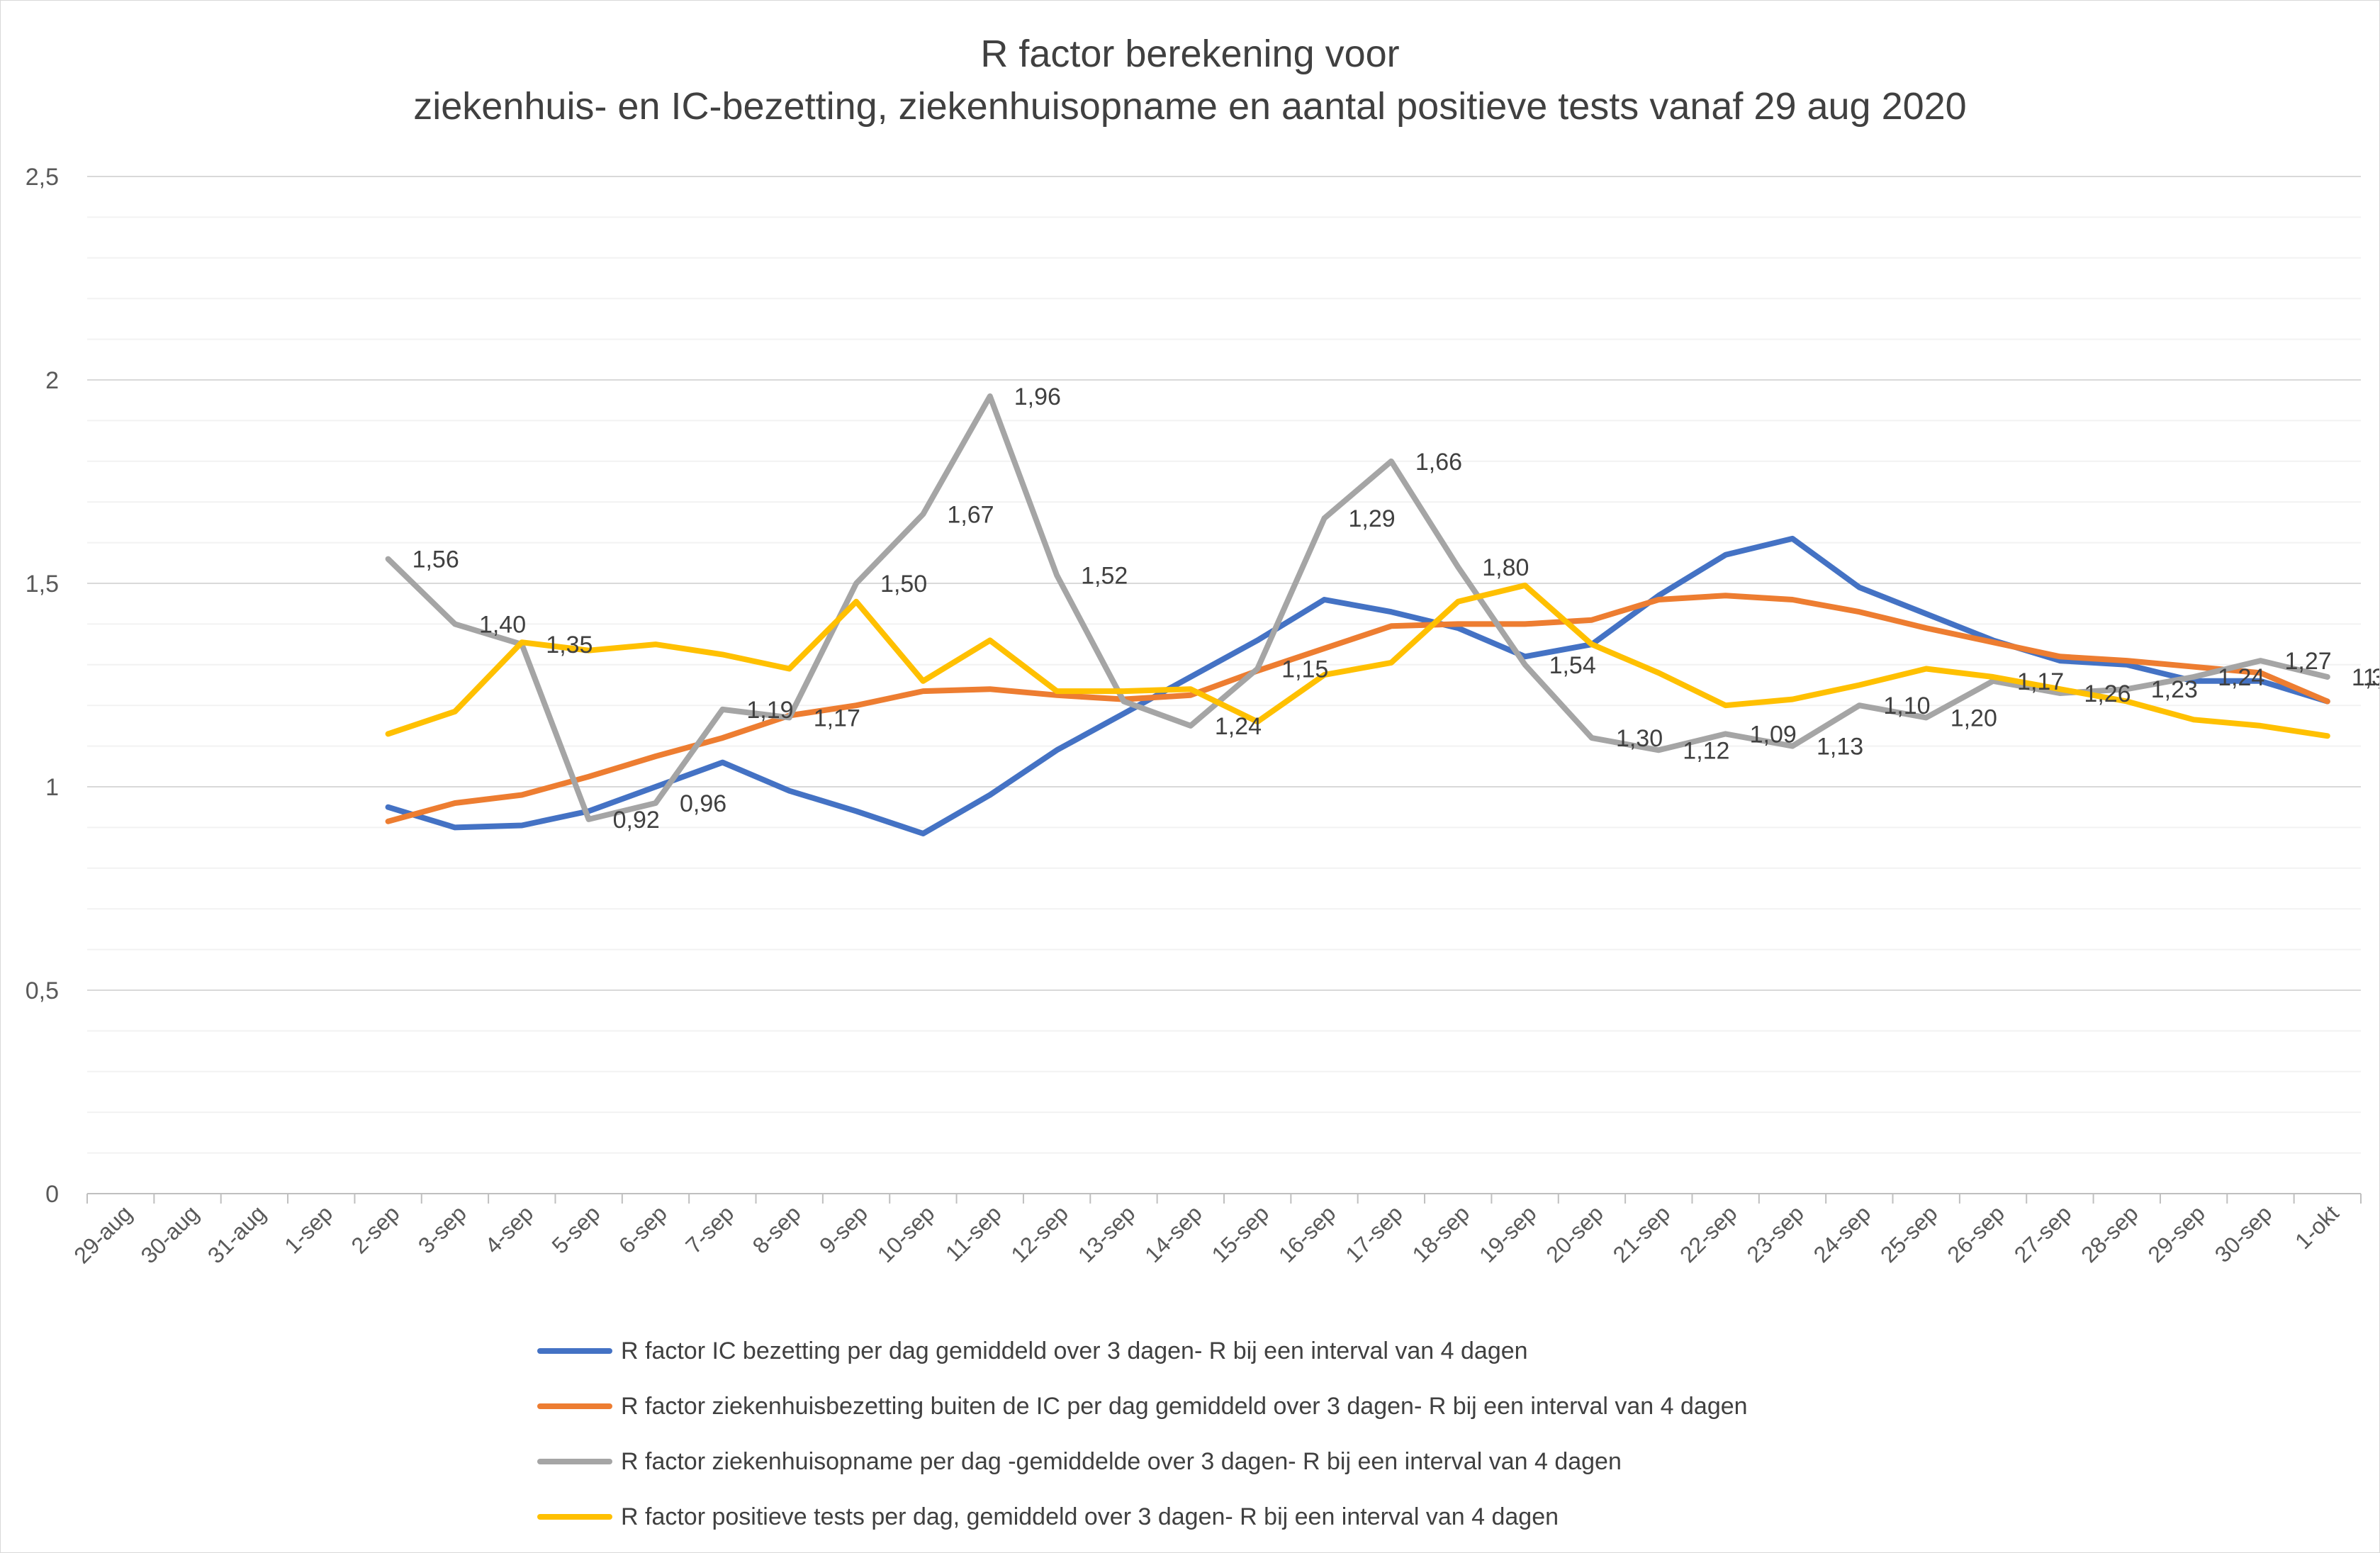  Describe the element at coordinates (970, 514) in the screenshot. I see `data-label: 1,67` at that location.